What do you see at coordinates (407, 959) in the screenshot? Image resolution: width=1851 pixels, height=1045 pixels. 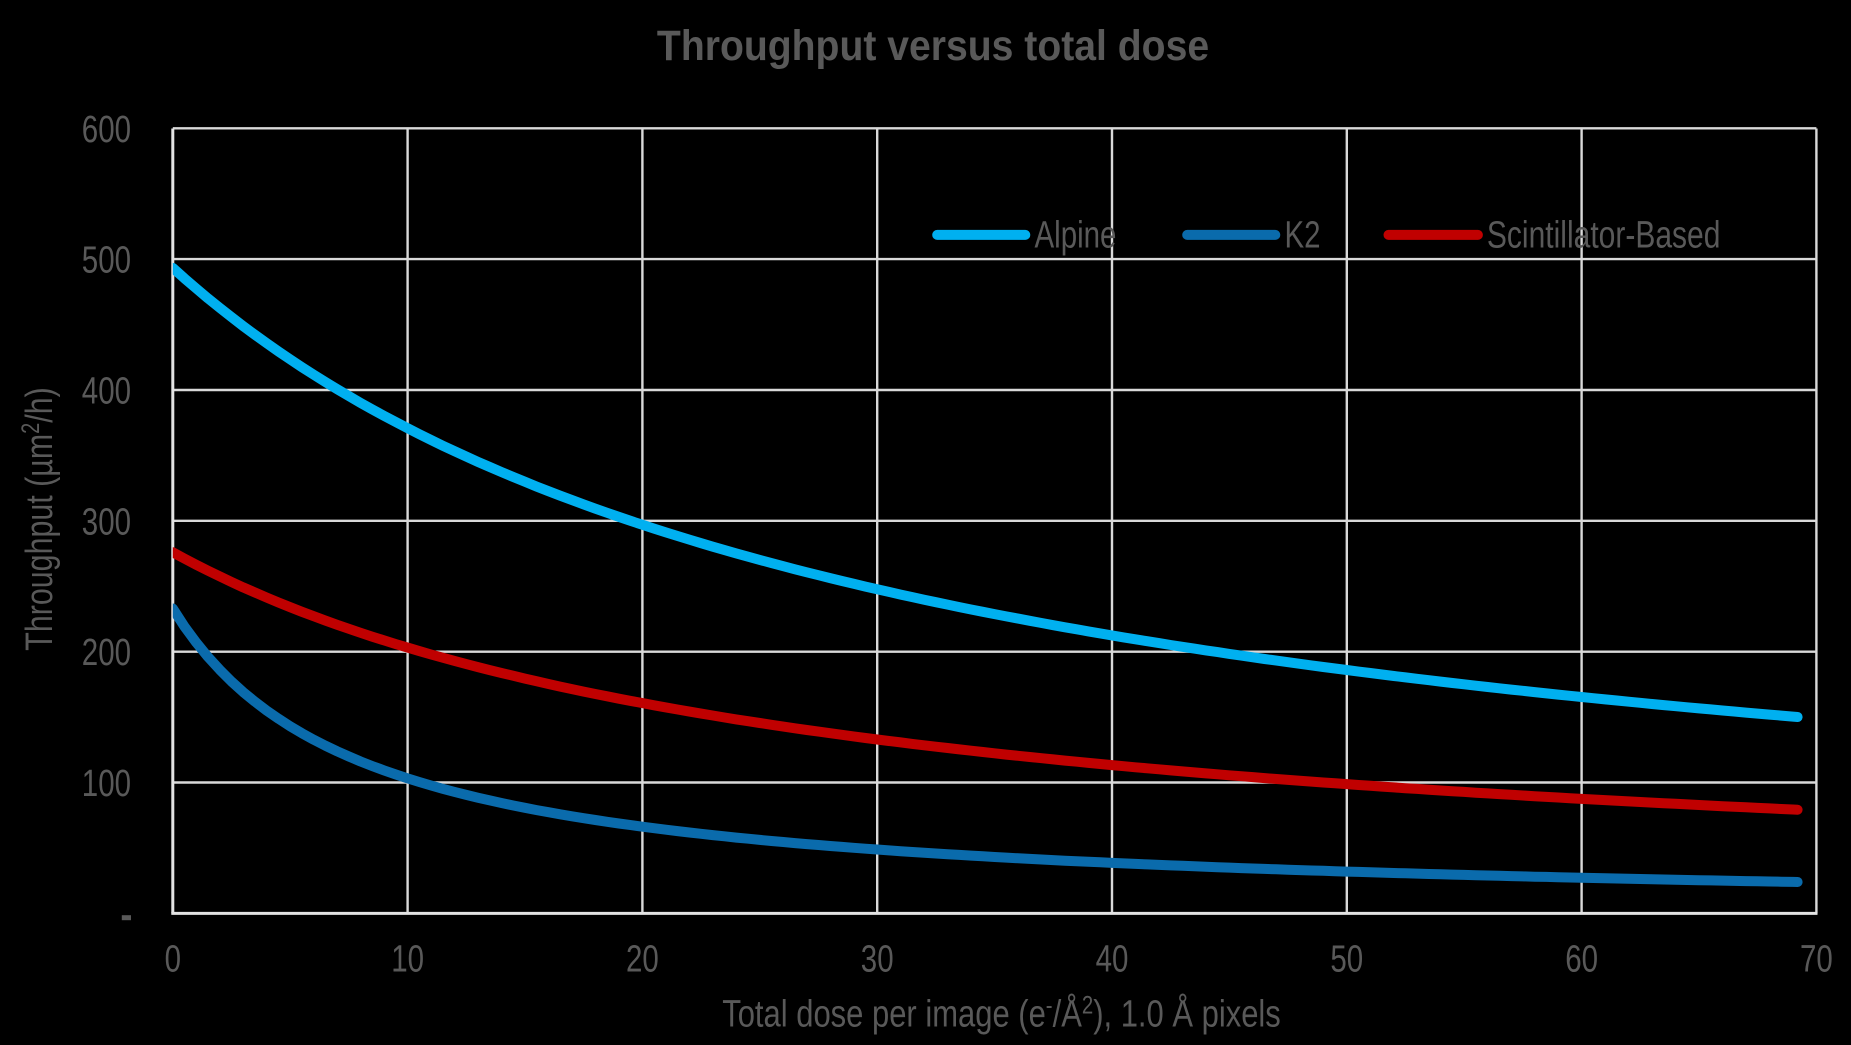 I see `svg-text: 10` at bounding box center [407, 959].